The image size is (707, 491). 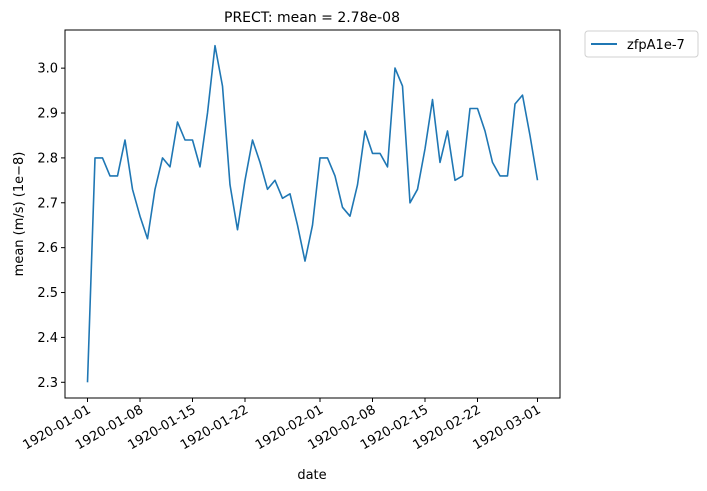 I want to click on legend: zfpA1e-7, so click(x=641, y=44).